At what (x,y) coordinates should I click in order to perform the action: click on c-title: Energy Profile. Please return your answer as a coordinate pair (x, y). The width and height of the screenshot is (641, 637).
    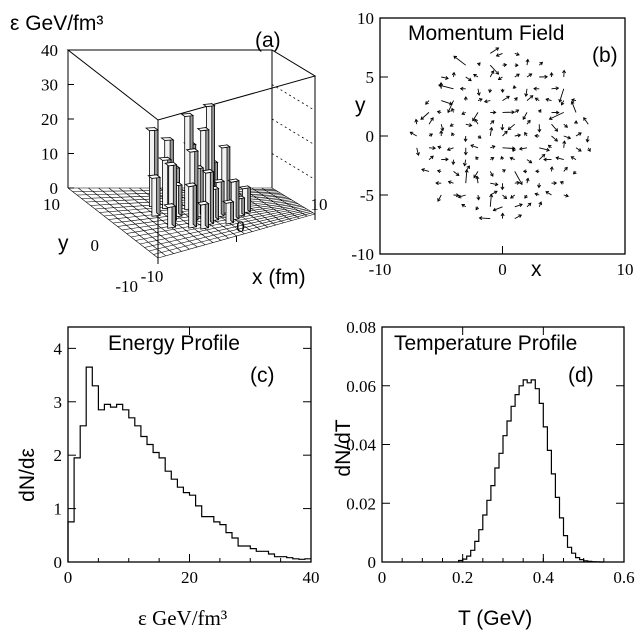
    Looking at the image, I should click on (174, 343).